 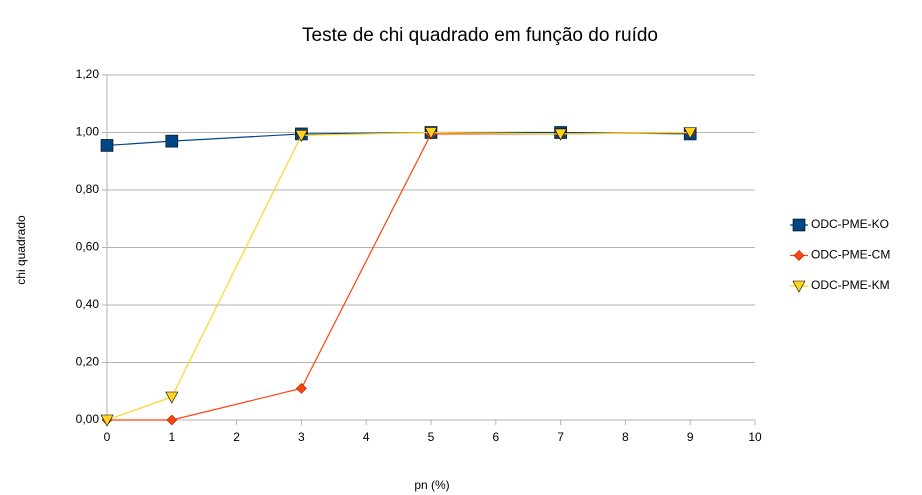 I want to click on legend-label: ODC-PME-KM, so click(x=850, y=285).